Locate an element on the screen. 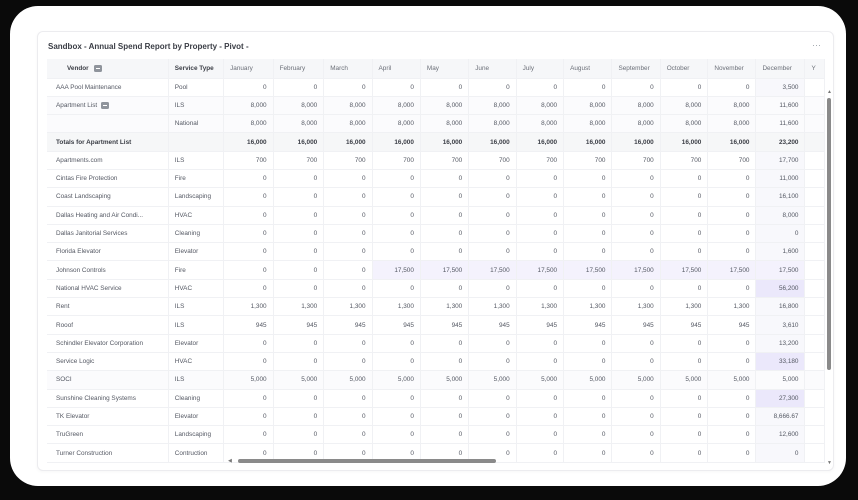 The height and width of the screenshot is (500, 858). horizontal-scroll-thumb is located at coordinates (367, 461).